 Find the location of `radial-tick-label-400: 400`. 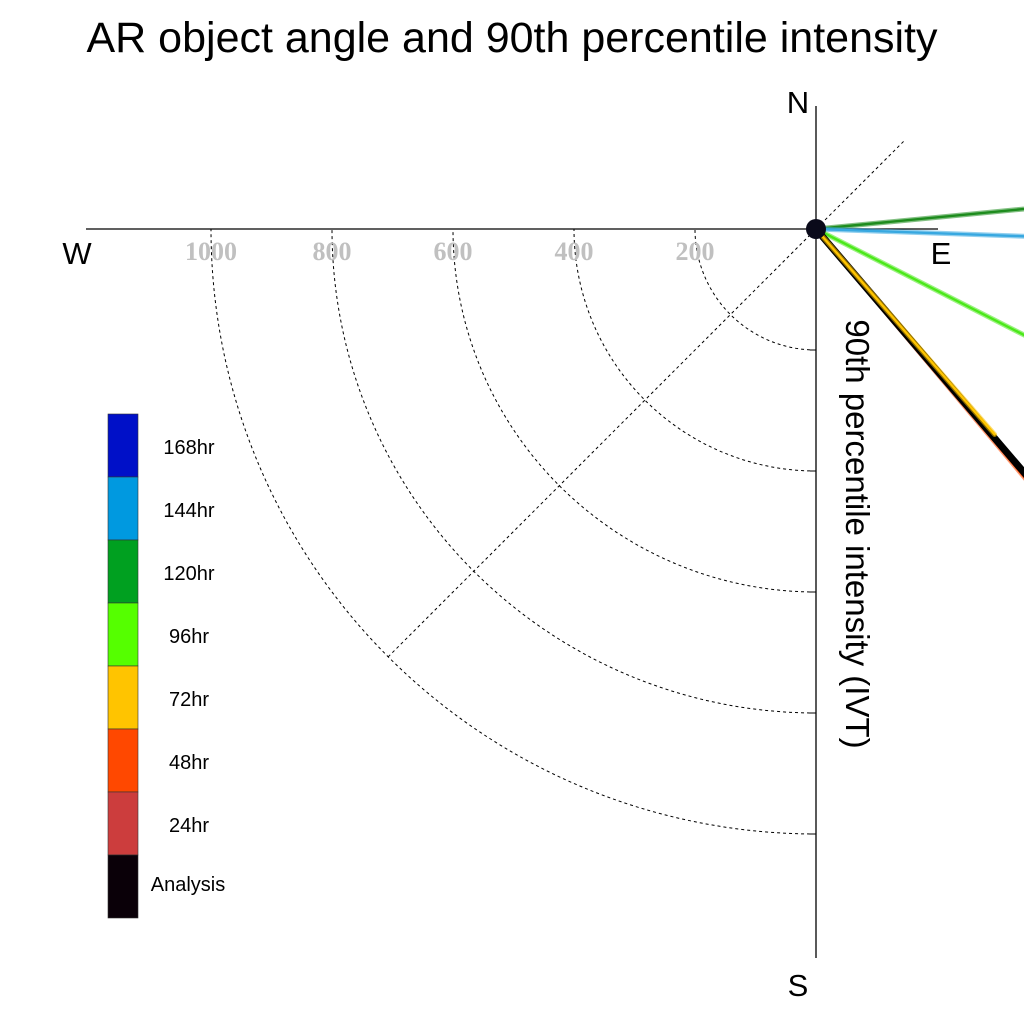

radial-tick-label-400: 400 is located at coordinates (574, 251).